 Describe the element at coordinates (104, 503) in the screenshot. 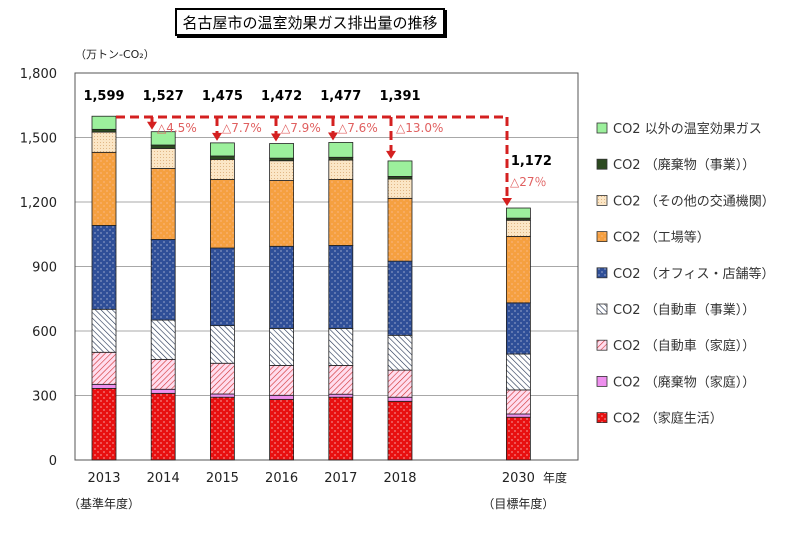

I see `x-tick-note: （基準年度）` at that location.